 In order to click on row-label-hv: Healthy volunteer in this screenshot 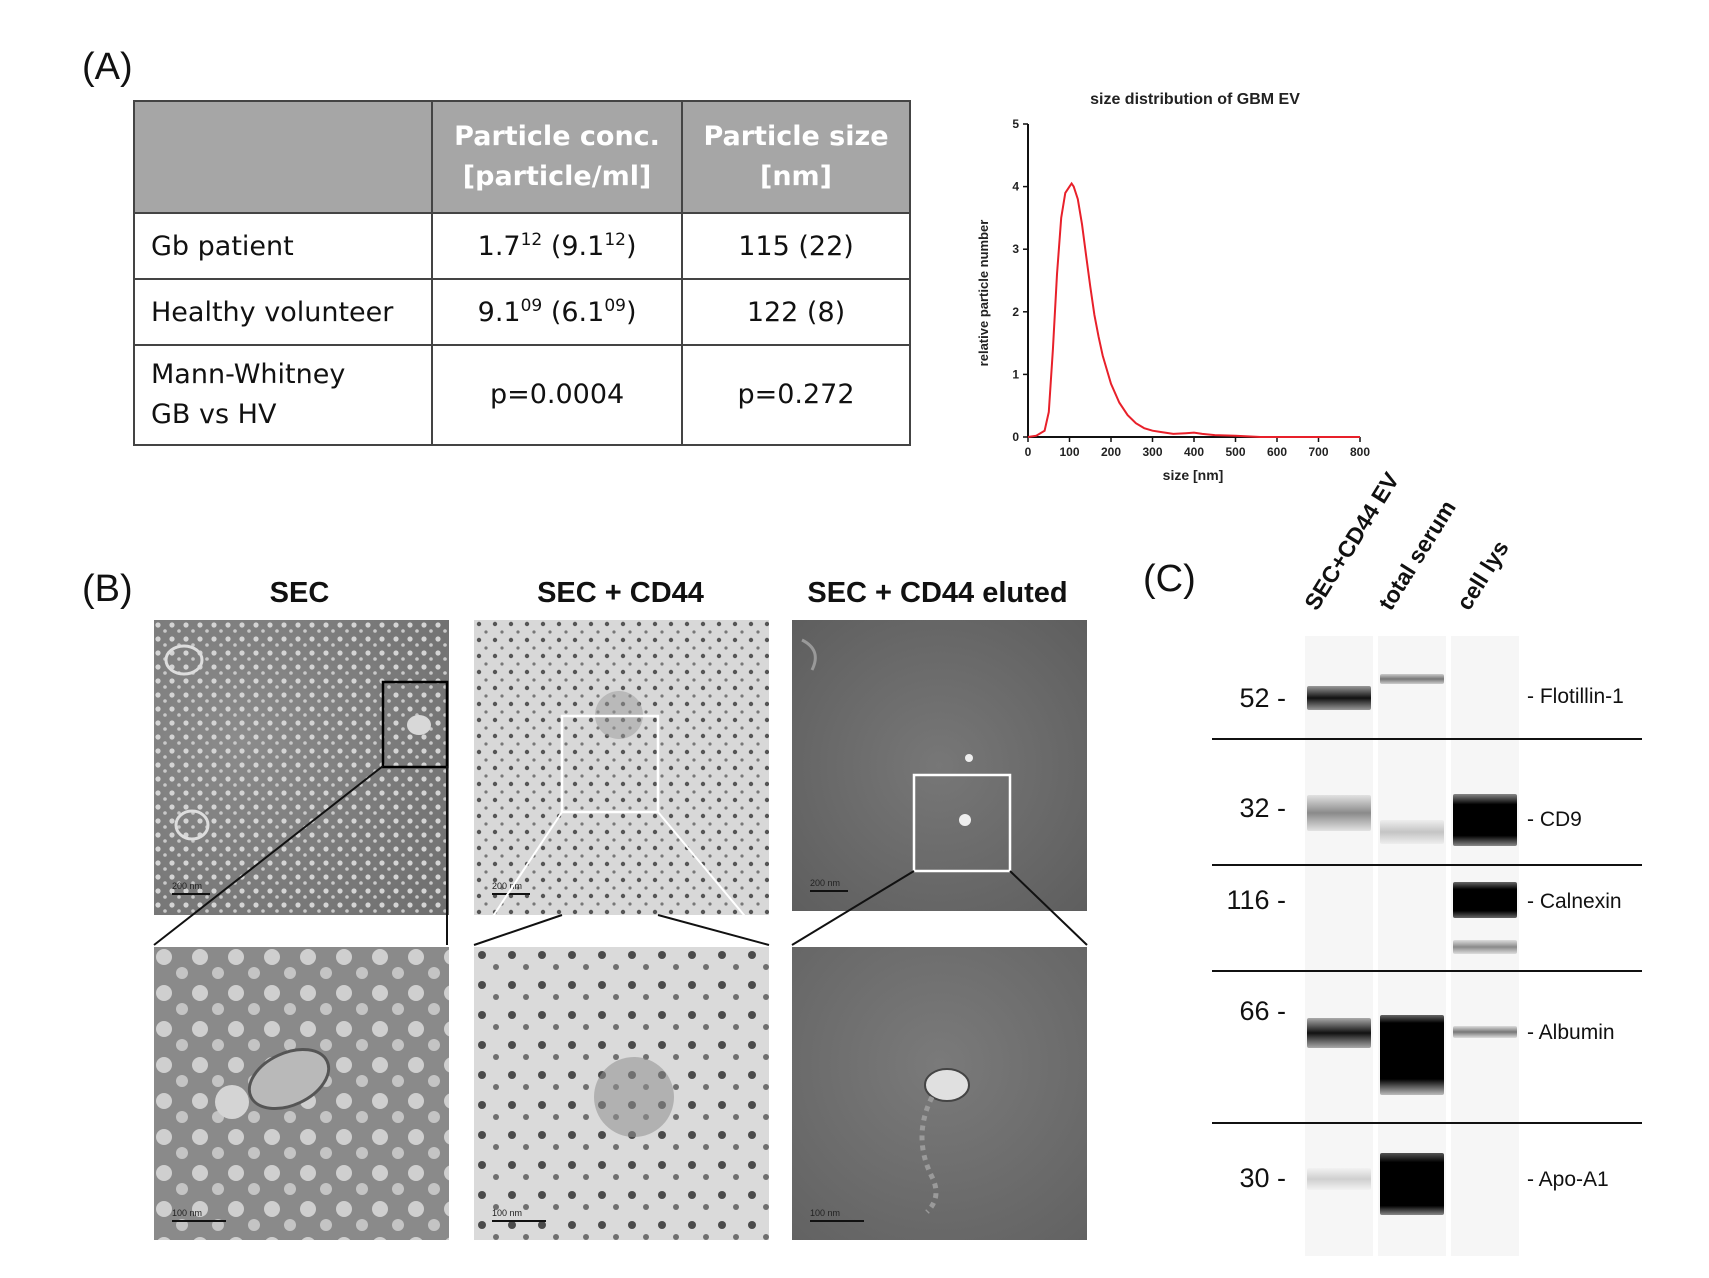, I will do `click(283, 312)`.